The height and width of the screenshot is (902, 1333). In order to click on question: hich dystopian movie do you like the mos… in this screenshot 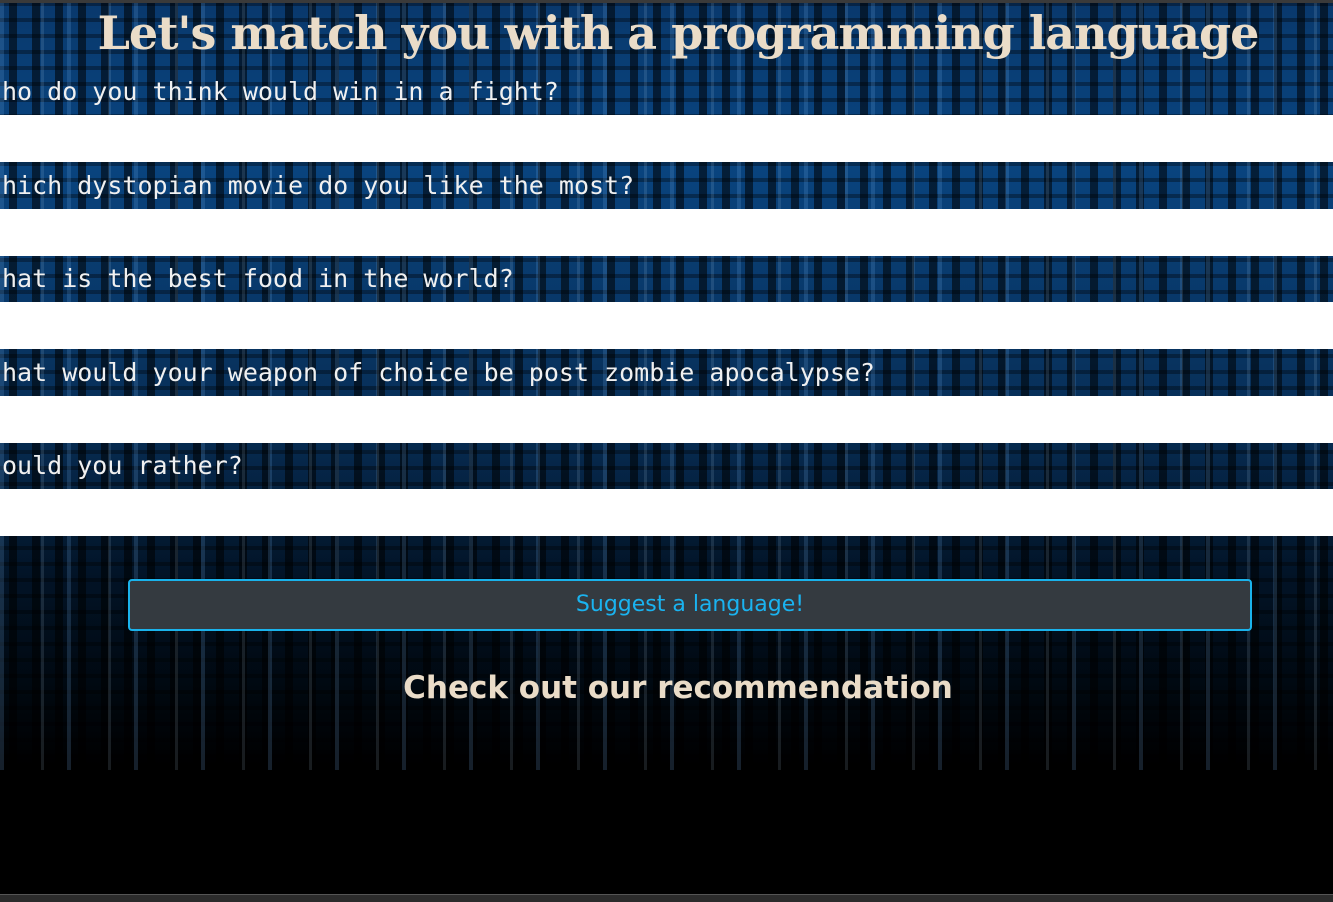, I will do `click(666, 209)`.